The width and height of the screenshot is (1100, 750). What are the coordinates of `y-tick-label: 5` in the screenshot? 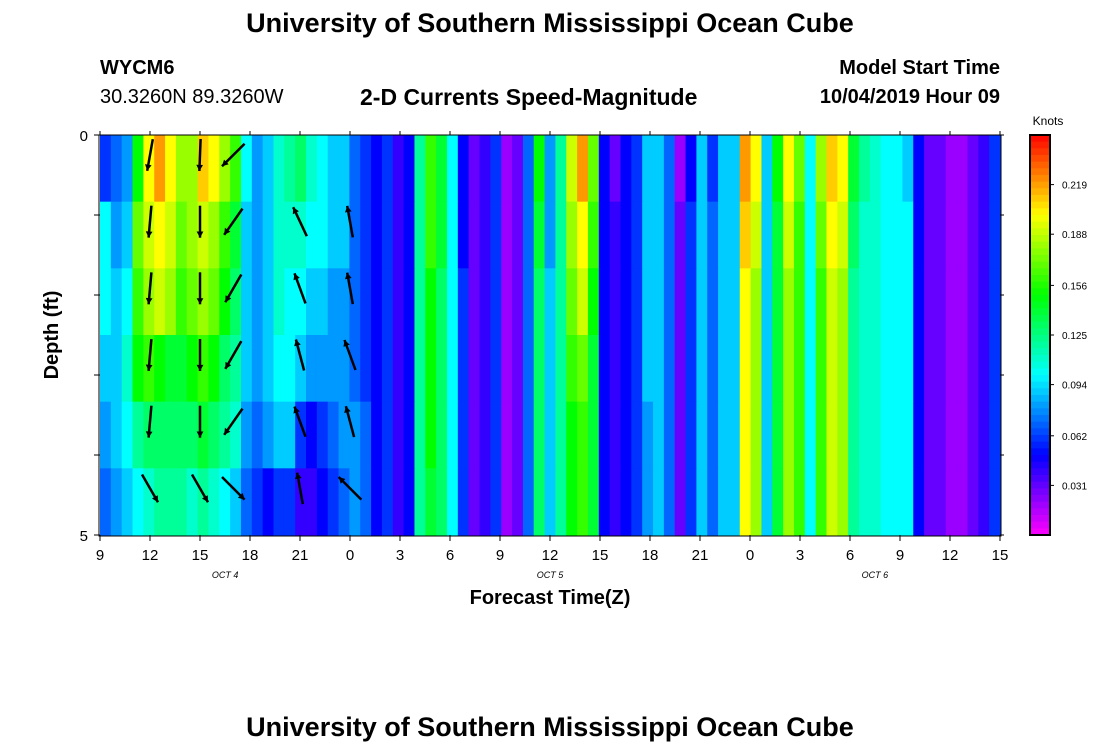 It's located at (84, 536).